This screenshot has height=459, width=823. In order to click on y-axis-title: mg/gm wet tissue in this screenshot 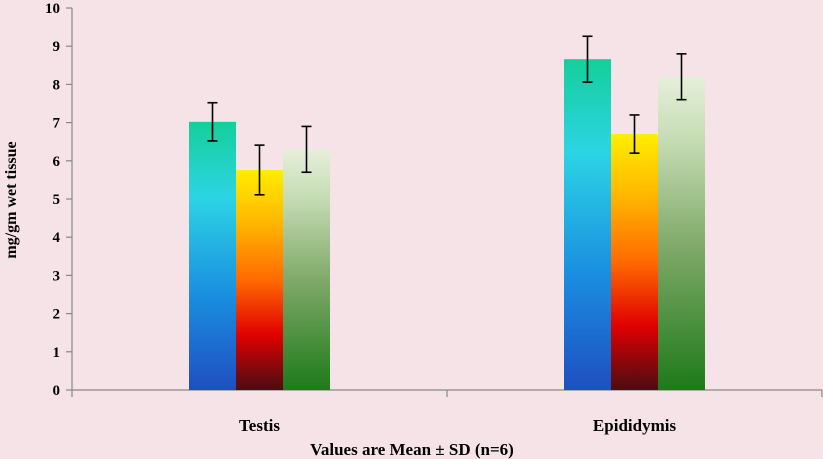, I will do `click(11, 199)`.